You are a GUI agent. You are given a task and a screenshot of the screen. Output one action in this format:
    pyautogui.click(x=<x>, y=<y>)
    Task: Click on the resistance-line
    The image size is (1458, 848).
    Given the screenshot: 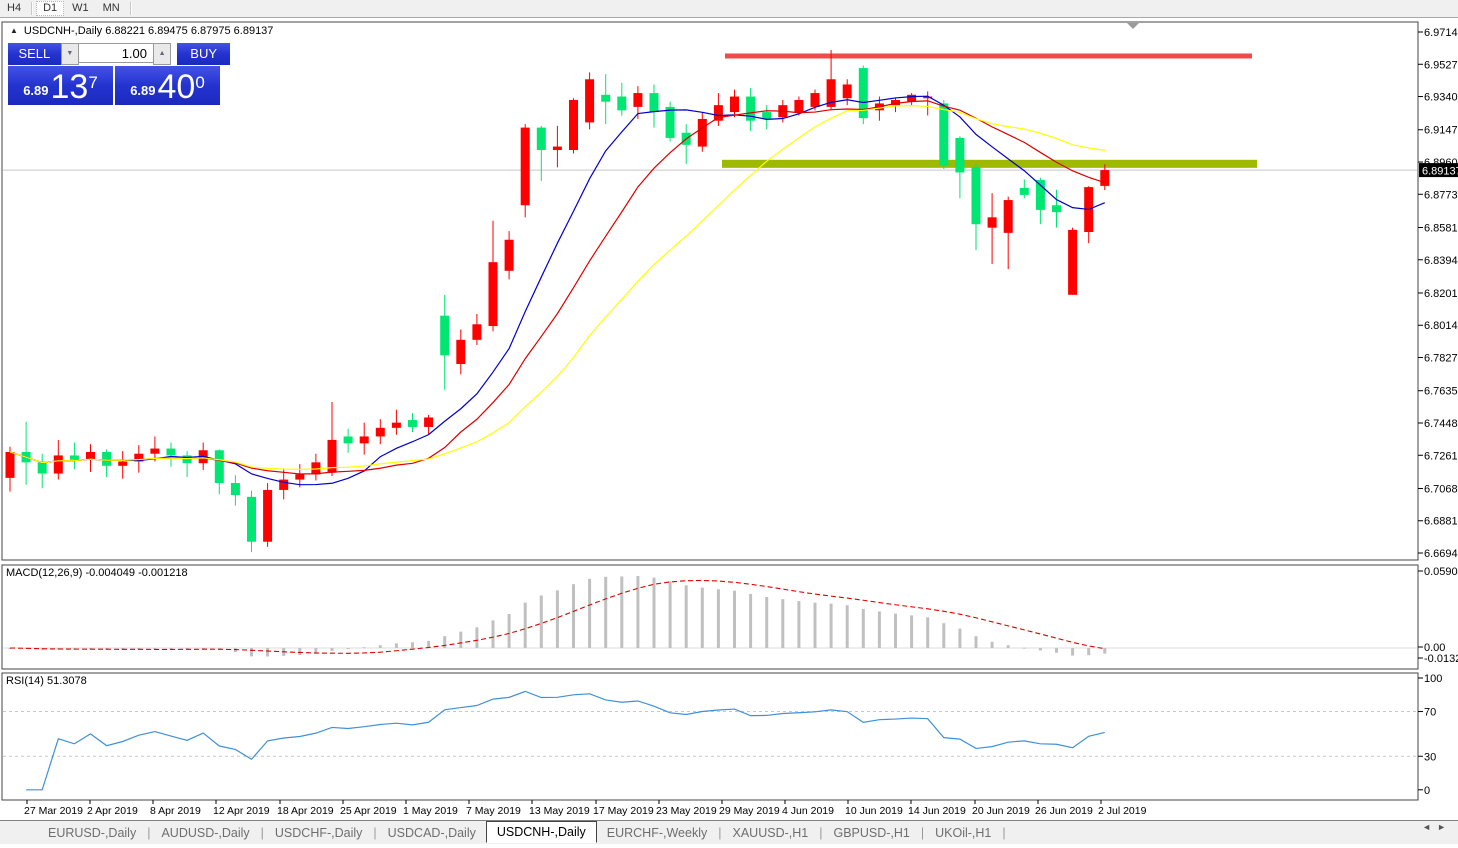 What is the action you would take?
    pyautogui.click(x=988, y=56)
    